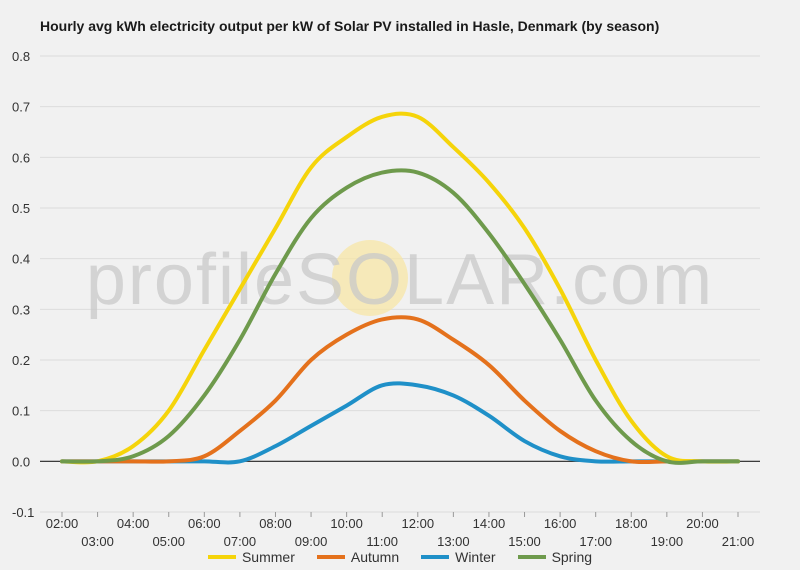 Image resolution: width=800 pixels, height=570 pixels. What do you see at coordinates (21, 360) in the screenshot?
I see `y-tick-label: 0.2` at bounding box center [21, 360].